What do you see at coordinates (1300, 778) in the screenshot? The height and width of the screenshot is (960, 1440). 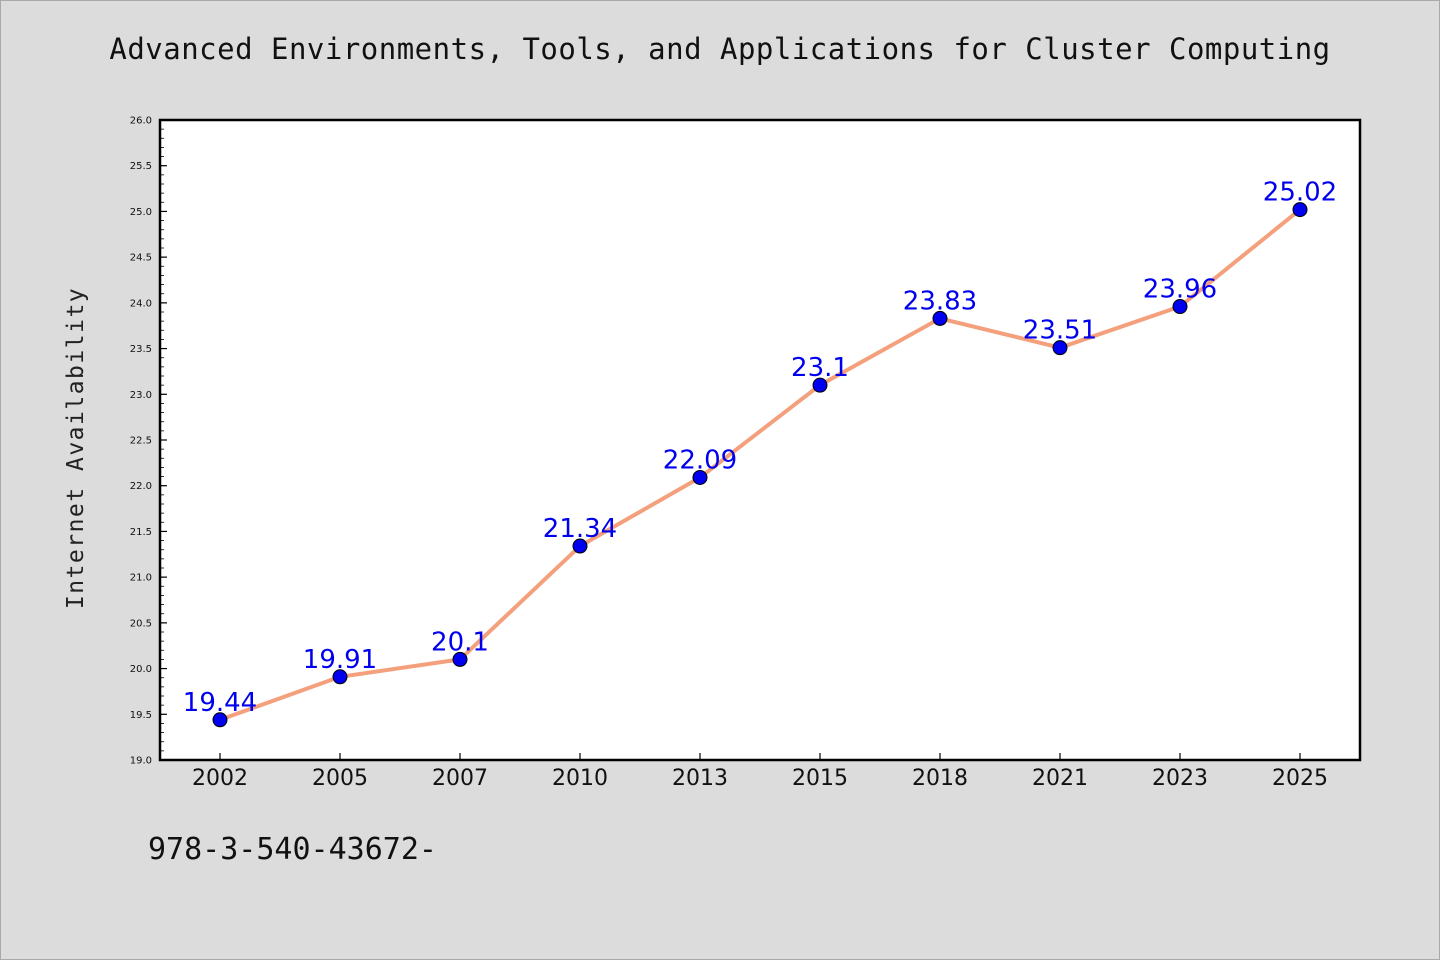 I see `x-tick-label: 2025` at bounding box center [1300, 778].